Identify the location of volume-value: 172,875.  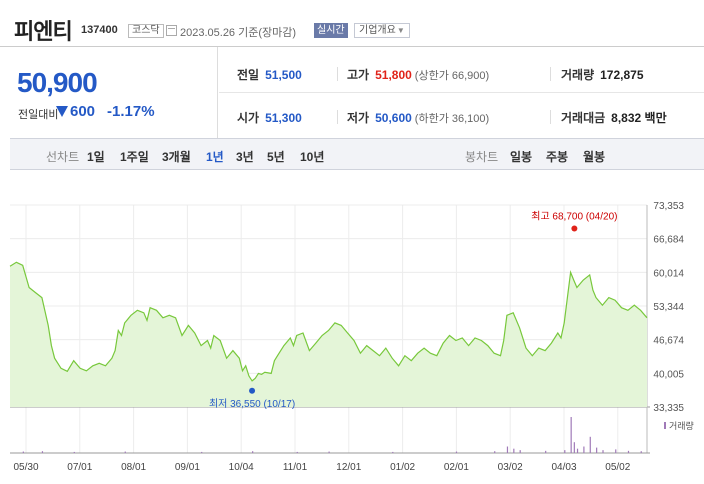
(622, 75).